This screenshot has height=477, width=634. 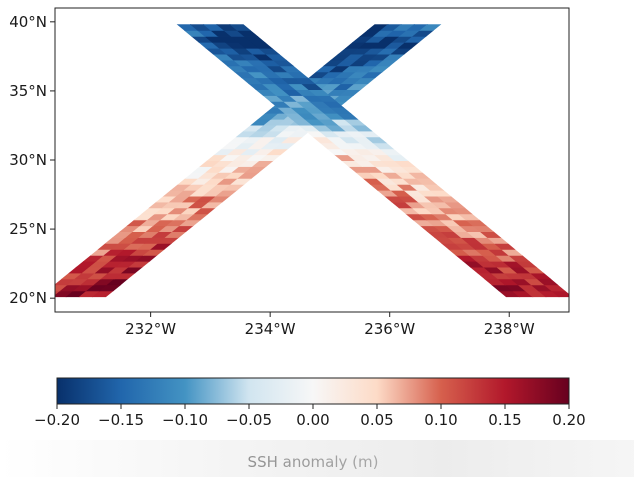 I want to click on colorbar-label: SSH anomaly (m), so click(x=313, y=462).